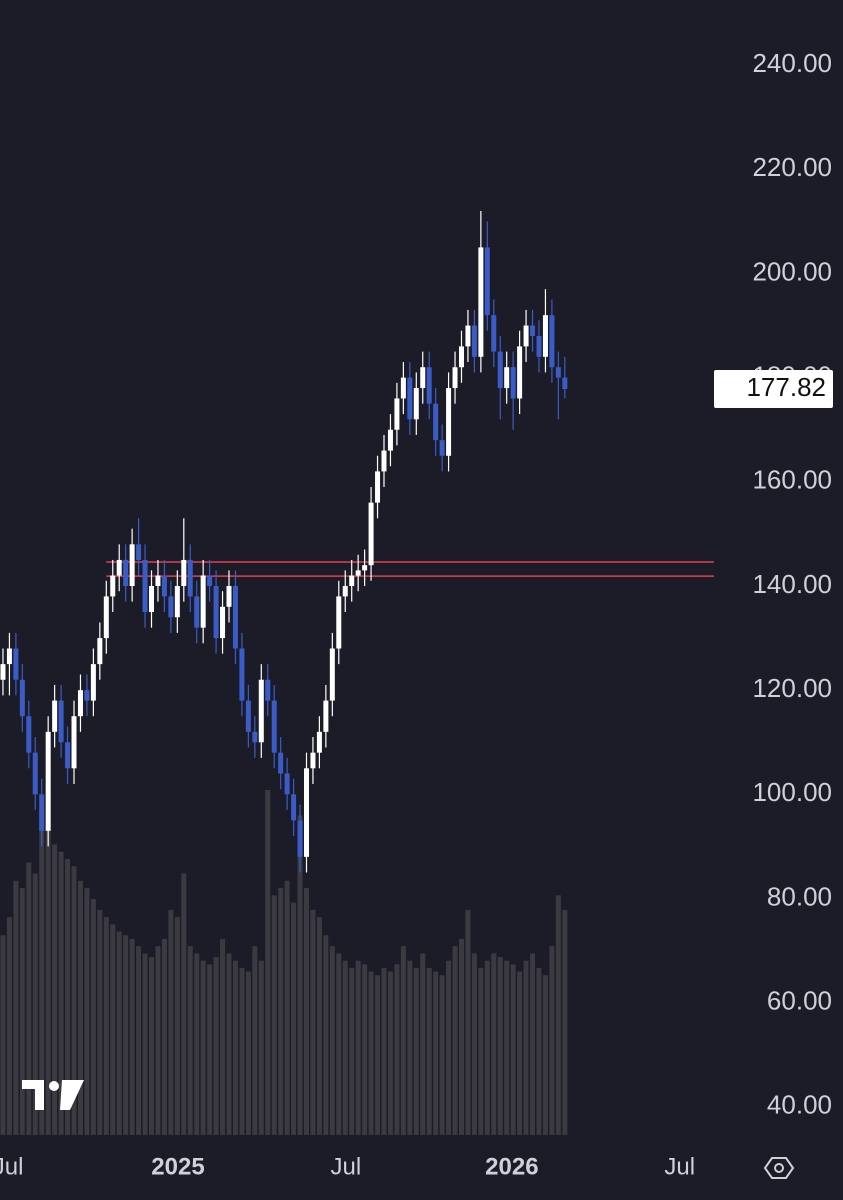 This screenshot has height=1200, width=843. Describe the element at coordinates (792, 584) in the screenshot. I see `y-tick-label: 140.00` at that location.